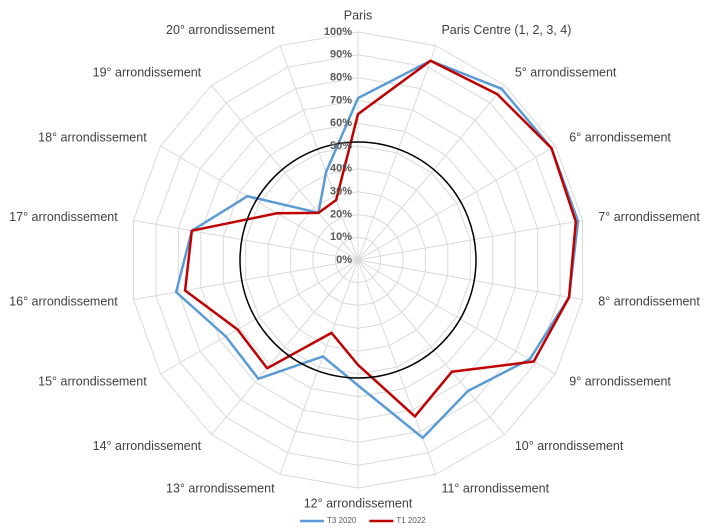 This screenshot has height=528, width=714. I want to click on y-tick-label: 80%, so click(341, 78).